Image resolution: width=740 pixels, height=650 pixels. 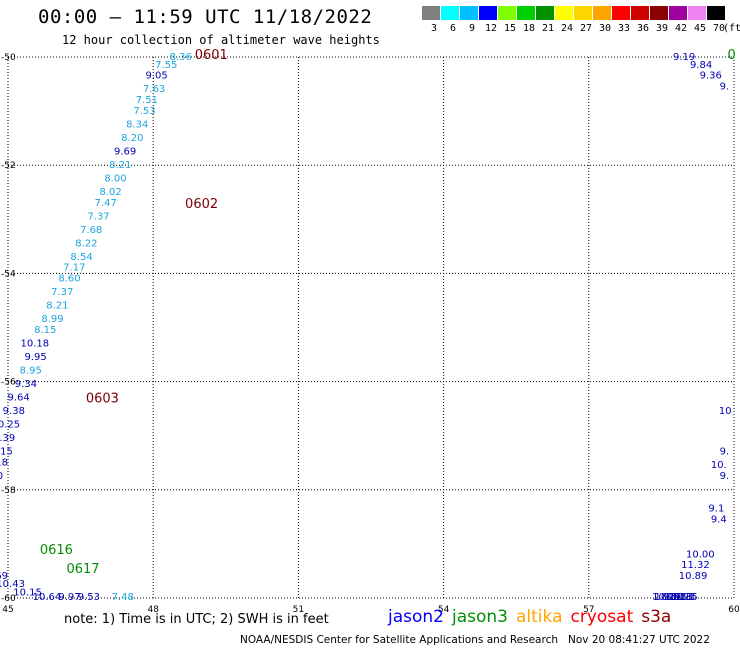 What do you see at coordinates (10, 425) in the screenshot?
I see `swh-value-29: 10.25` at bounding box center [10, 425].